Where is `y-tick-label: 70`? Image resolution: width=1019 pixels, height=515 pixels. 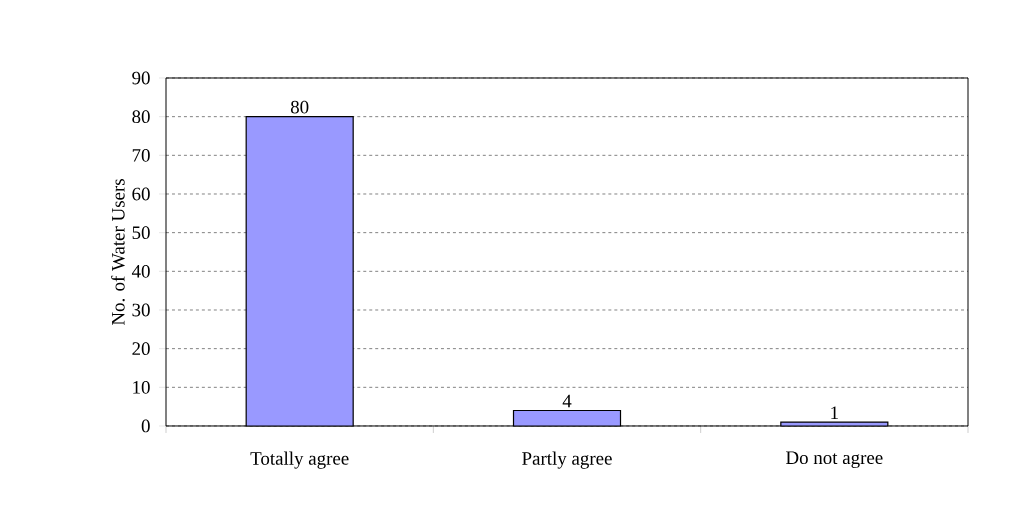
y-tick-label: 70 is located at coordinates (141, 155).